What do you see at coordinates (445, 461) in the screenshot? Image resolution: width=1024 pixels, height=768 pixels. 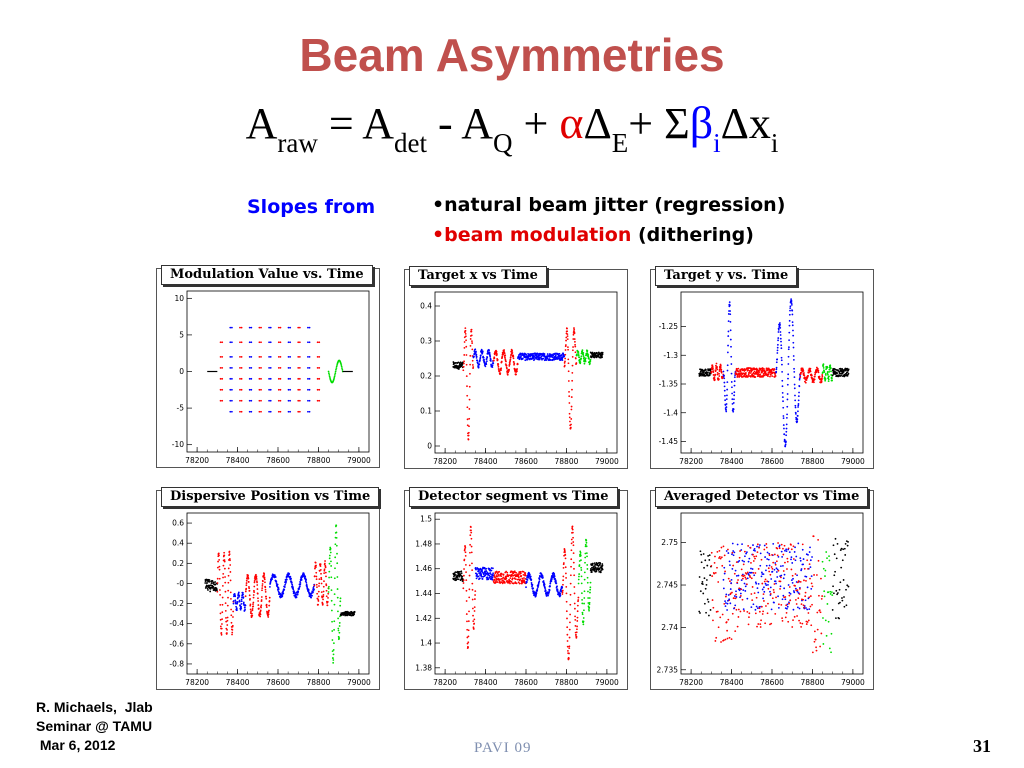 I see `x-tick-label: 78200` at bounding box center [445, 461].